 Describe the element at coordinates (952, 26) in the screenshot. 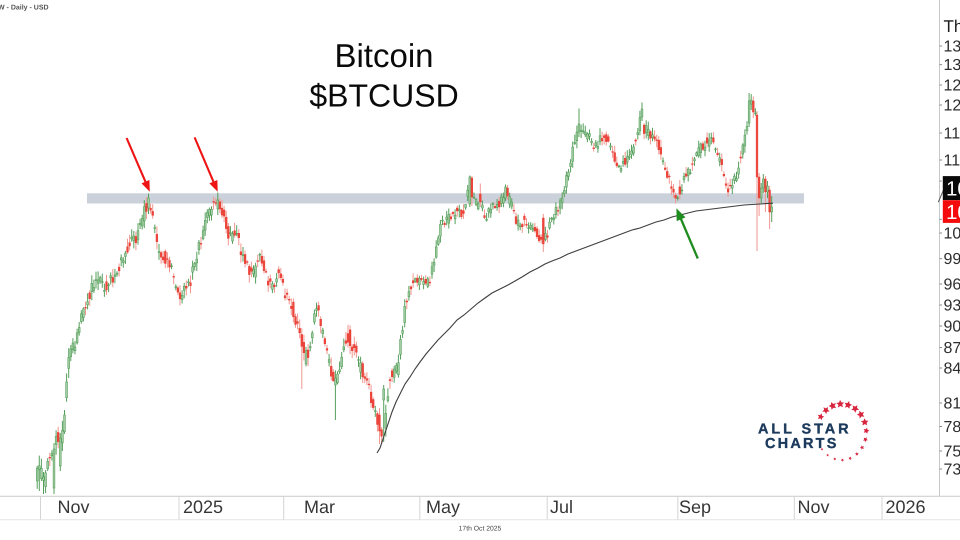

I see `svg-text: The` at that location.